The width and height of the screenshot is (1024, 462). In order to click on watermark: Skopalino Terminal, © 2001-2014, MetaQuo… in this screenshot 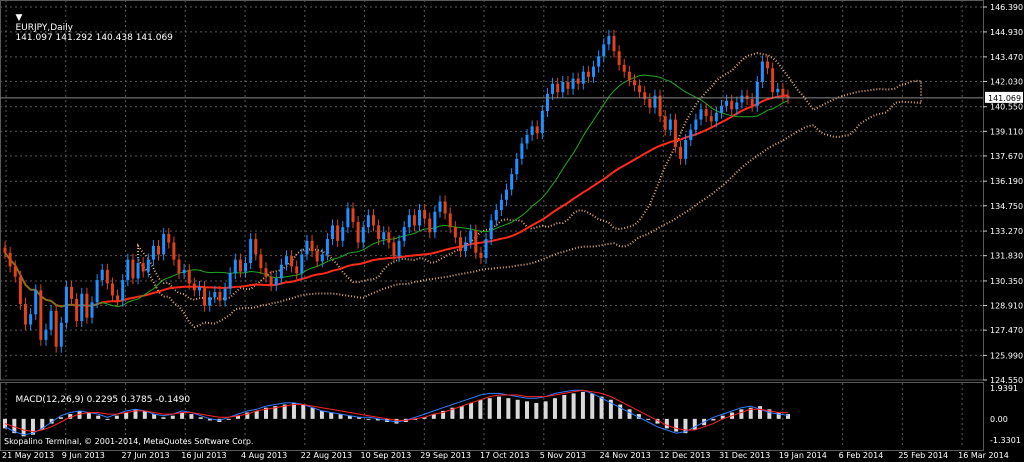, I will do `click(129, 441)`.